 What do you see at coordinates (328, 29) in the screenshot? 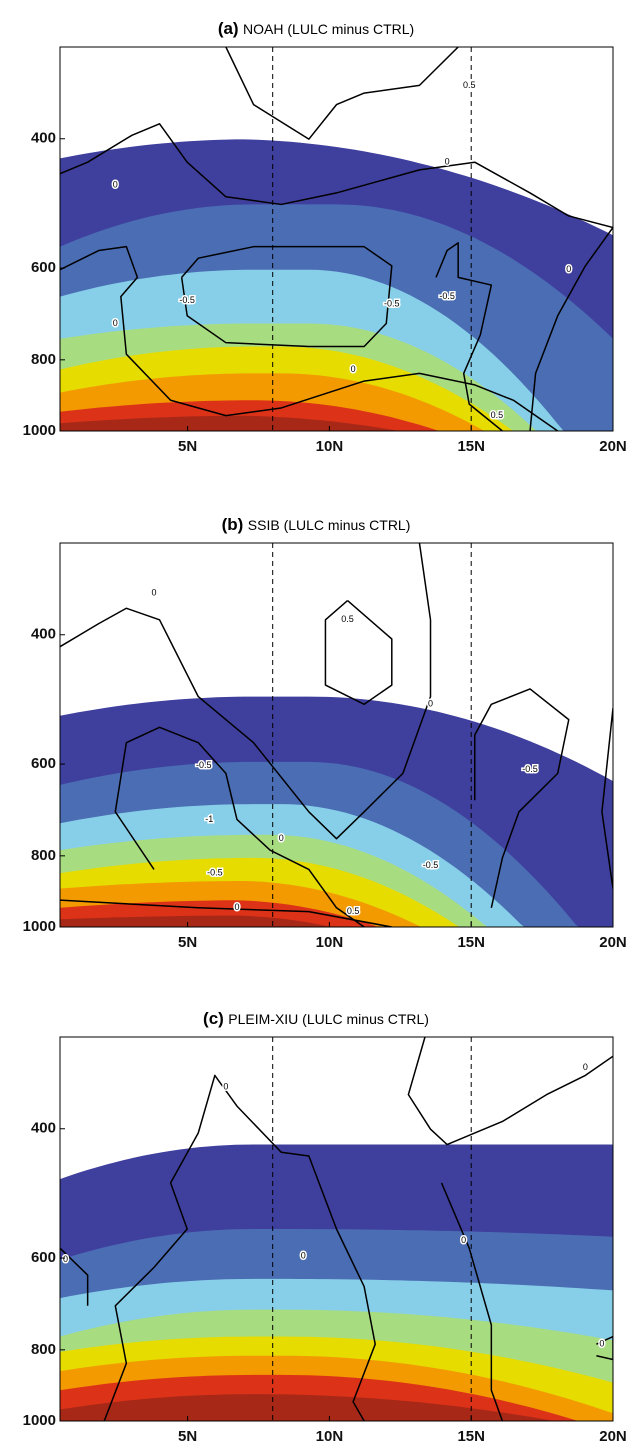
I see `title-text: NOAH (LULC minus CTRL)` at bounding box center [328, 29].